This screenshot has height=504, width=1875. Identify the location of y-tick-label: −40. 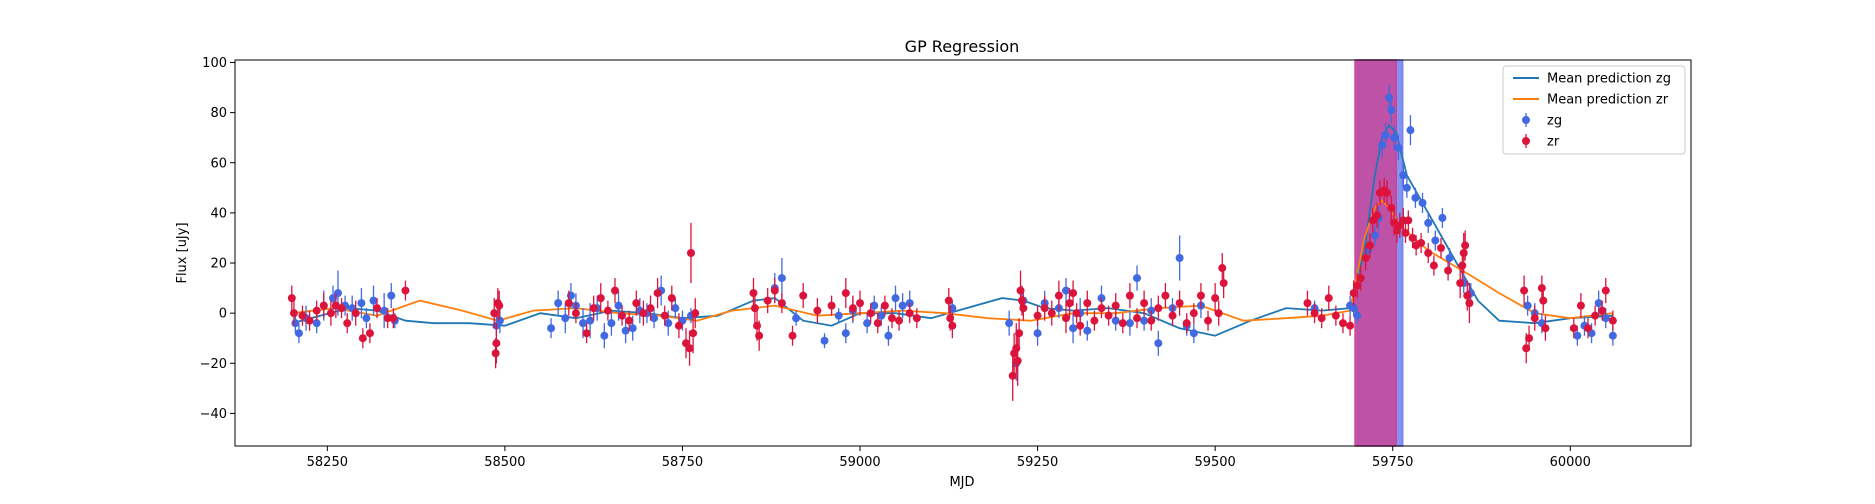
(213, 414).